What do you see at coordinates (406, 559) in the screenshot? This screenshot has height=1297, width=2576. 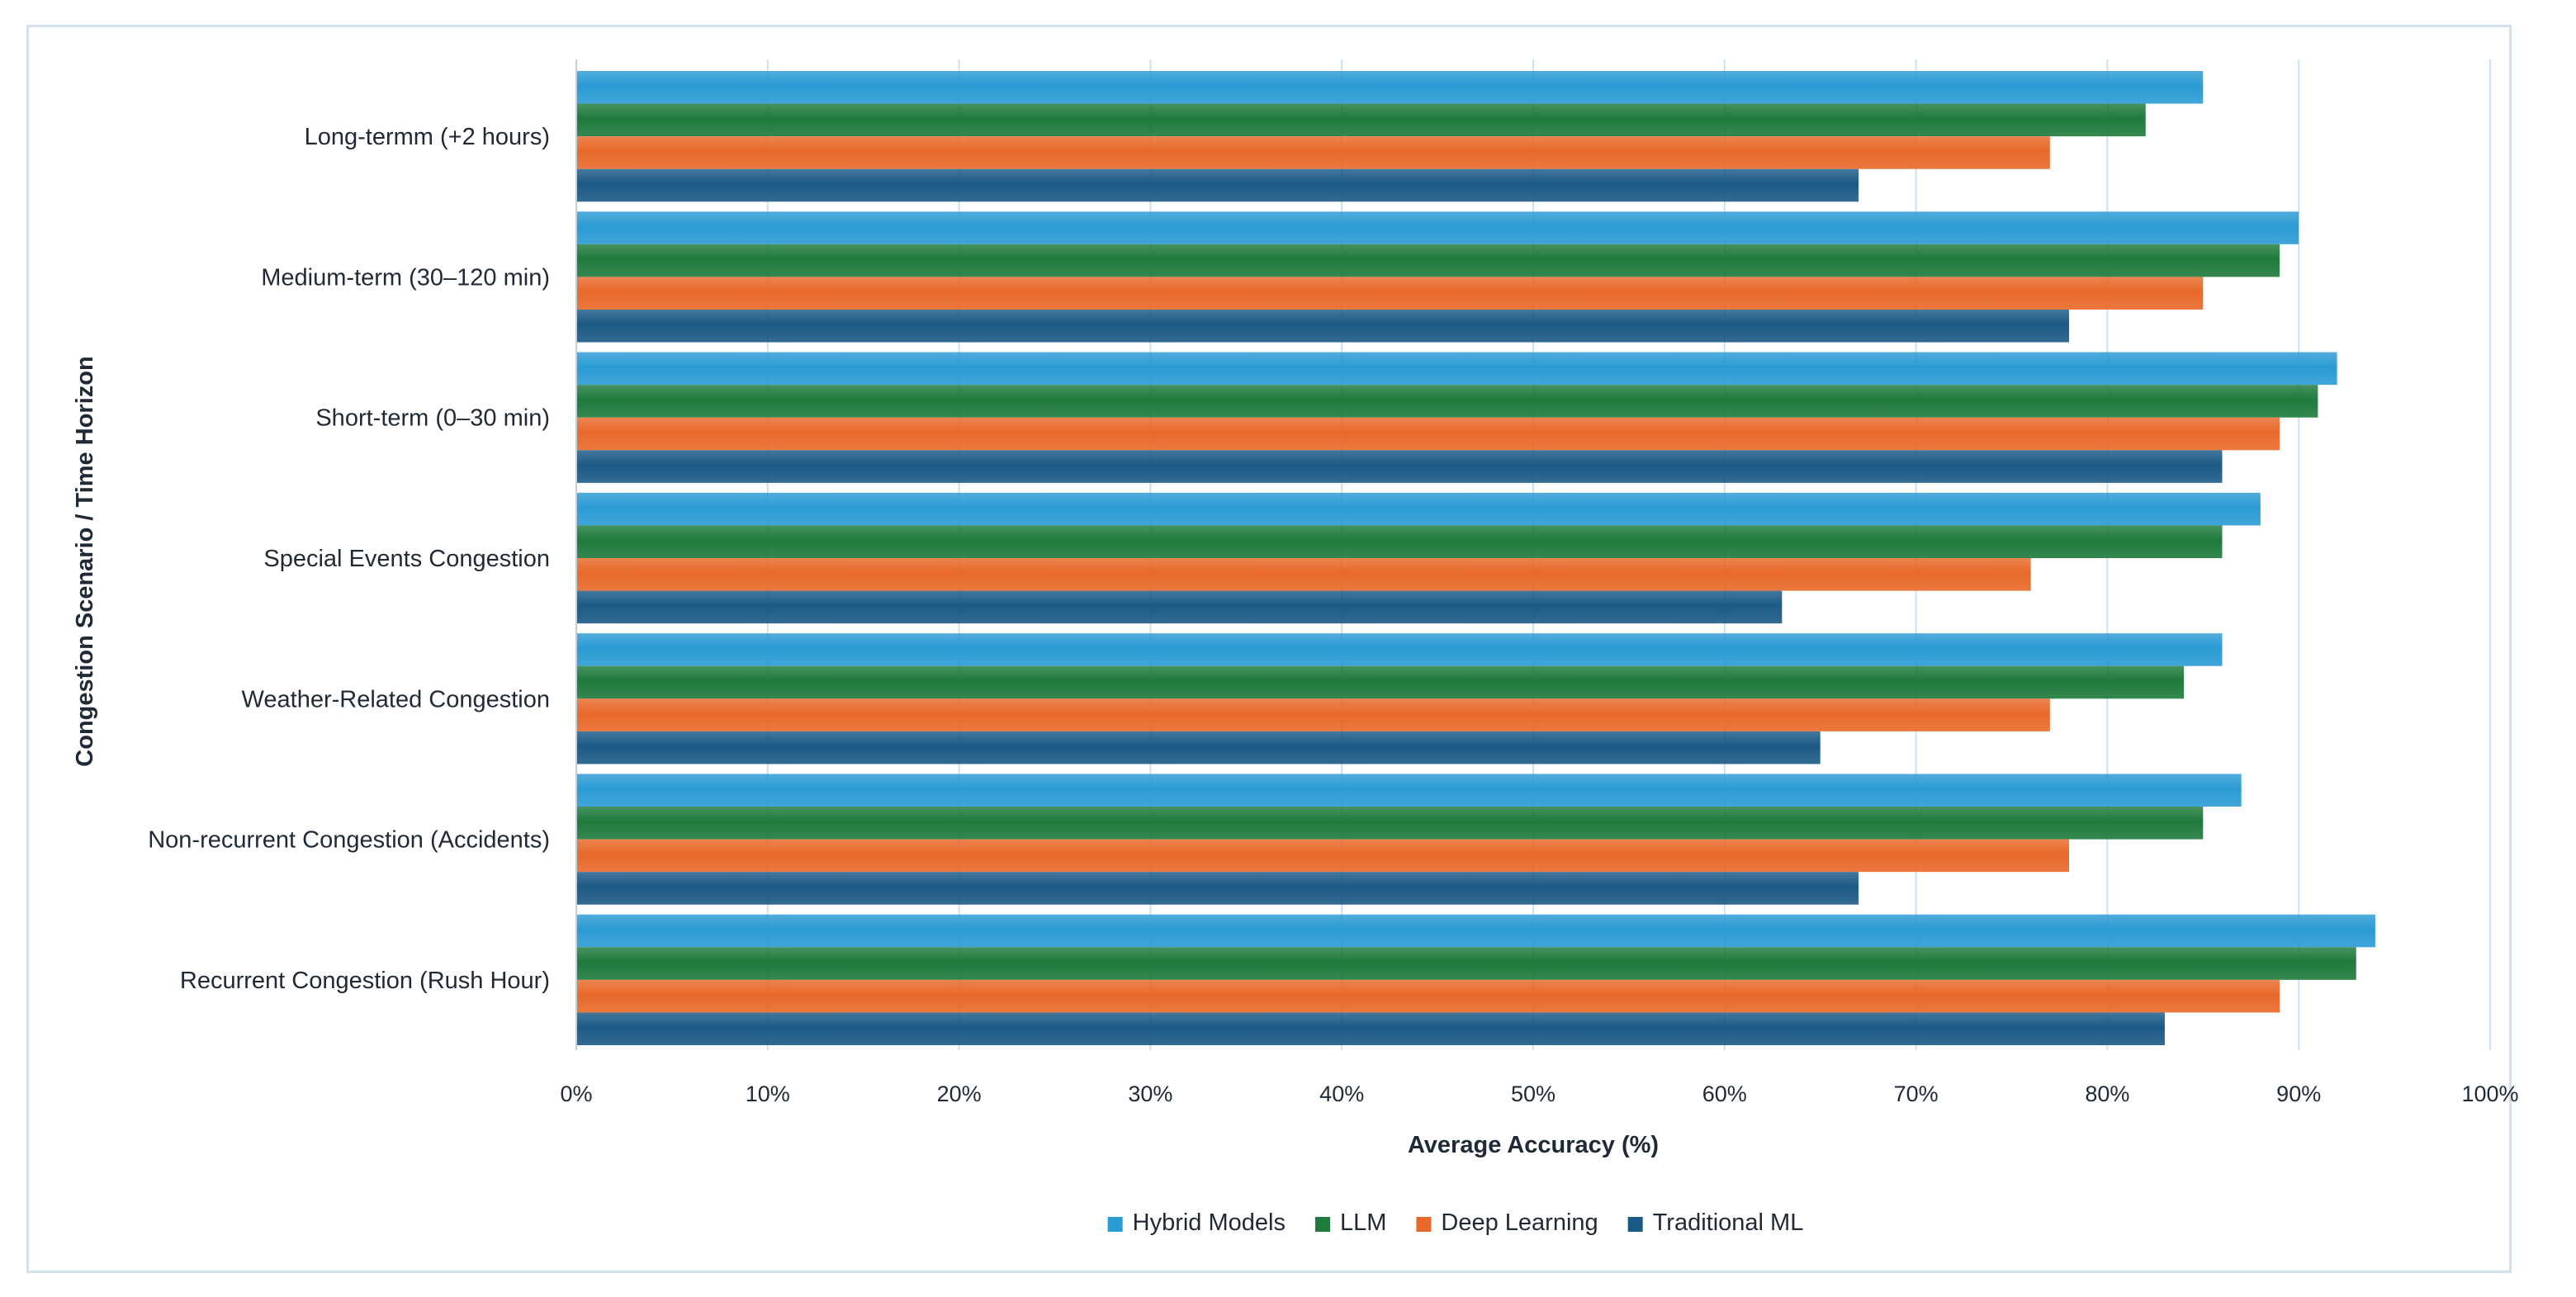 I see `category-label: Special Events Congestion` at bounding box center [406, 559].